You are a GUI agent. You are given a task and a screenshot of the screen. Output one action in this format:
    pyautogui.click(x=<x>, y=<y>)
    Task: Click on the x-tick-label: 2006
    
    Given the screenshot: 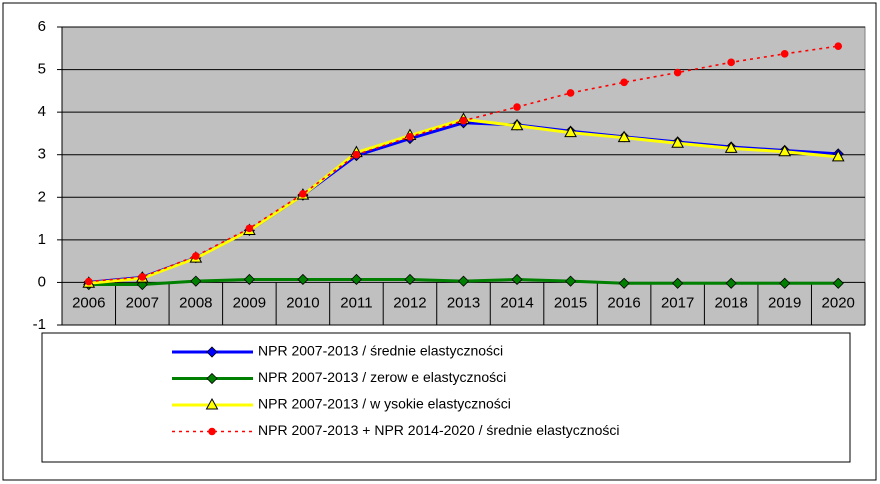 What is the action you would take?
    pyautogui.click(x=88, y=303)
    